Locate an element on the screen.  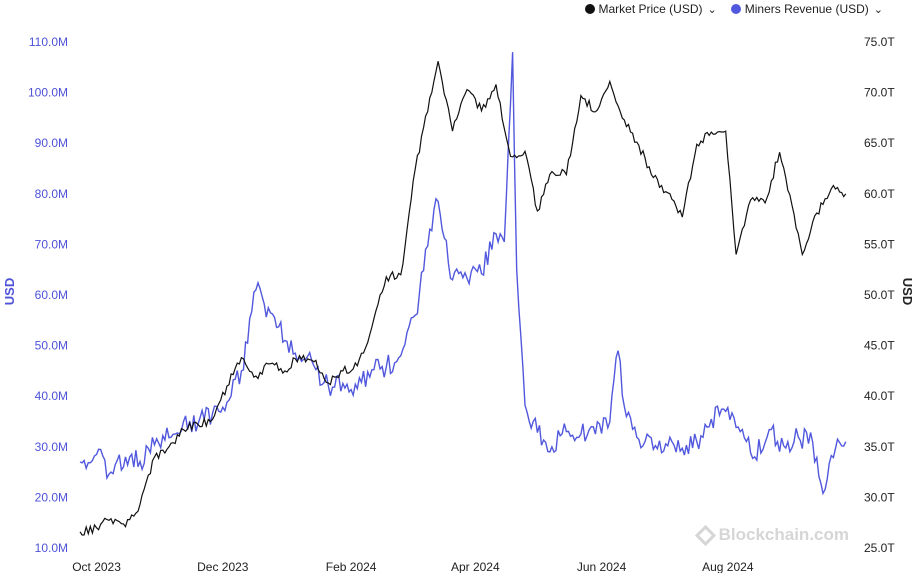
left-axis-tick-label: 50.0M is located at coordinates (51, 346).